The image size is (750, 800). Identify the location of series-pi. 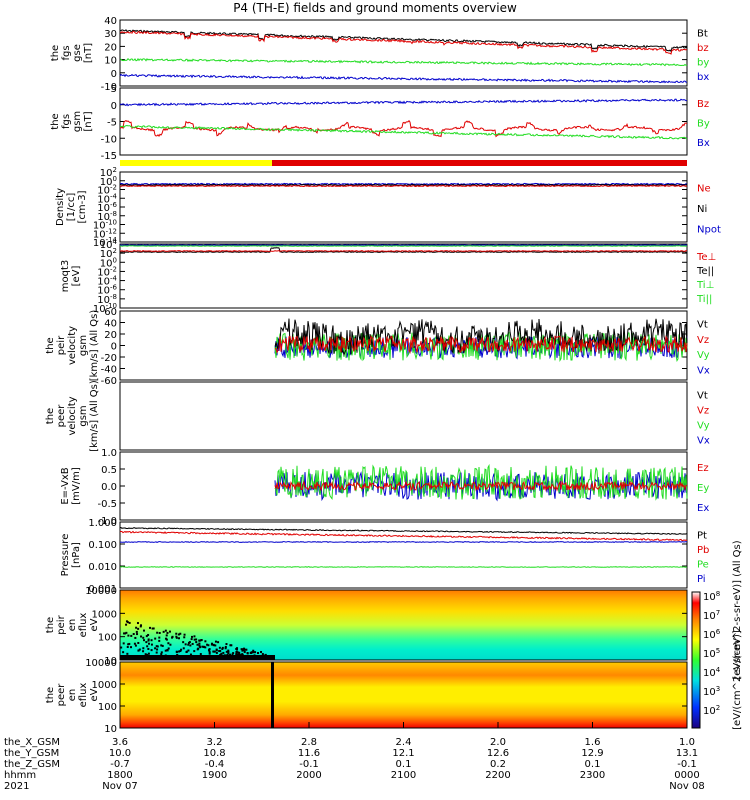
(404, 541).